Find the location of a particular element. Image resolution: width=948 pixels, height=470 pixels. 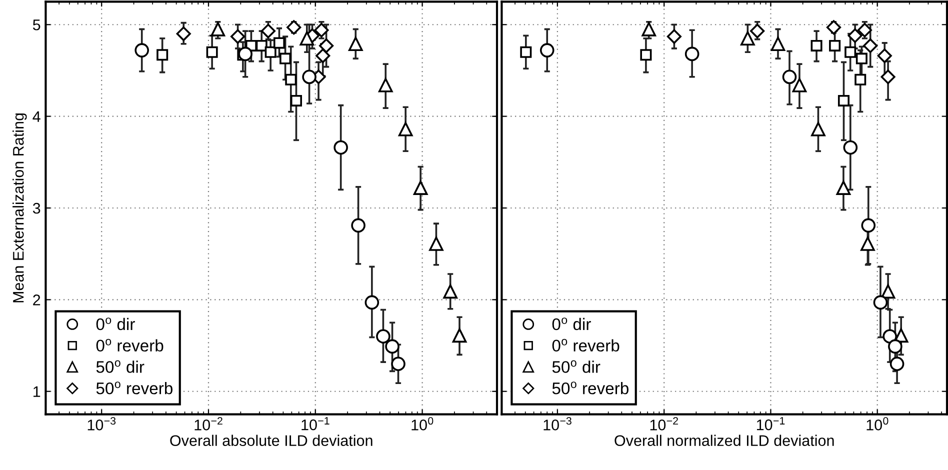

y-tick-label: 2 is located at coordinates (36, 300).